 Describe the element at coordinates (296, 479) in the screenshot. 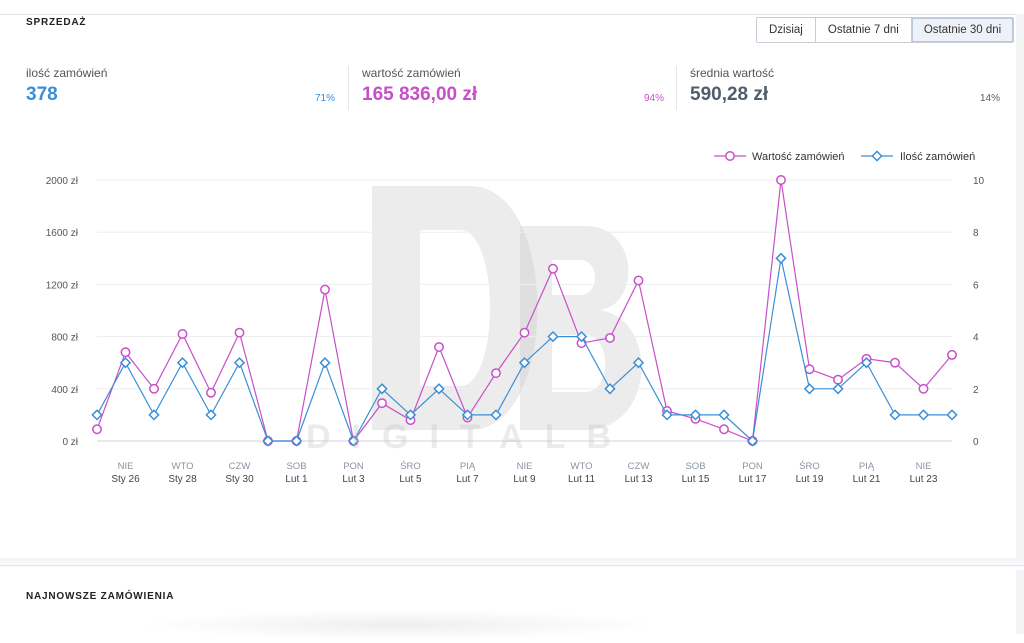

I see `x-date-label: Lut 1` at that location.